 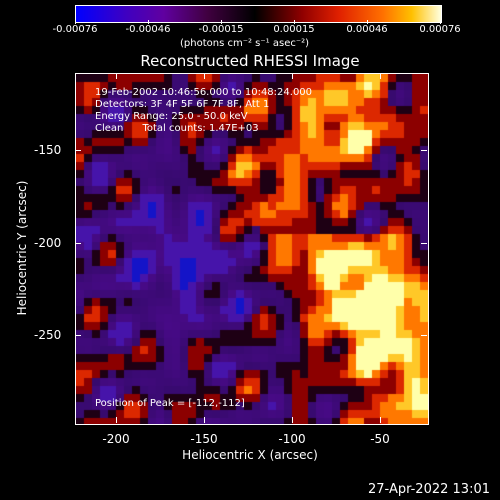 What do you see at coordinates (367, 29) in the screenshot?
I see `colorbar-tick-label: 0.00046` at bounding box center [367, 29].